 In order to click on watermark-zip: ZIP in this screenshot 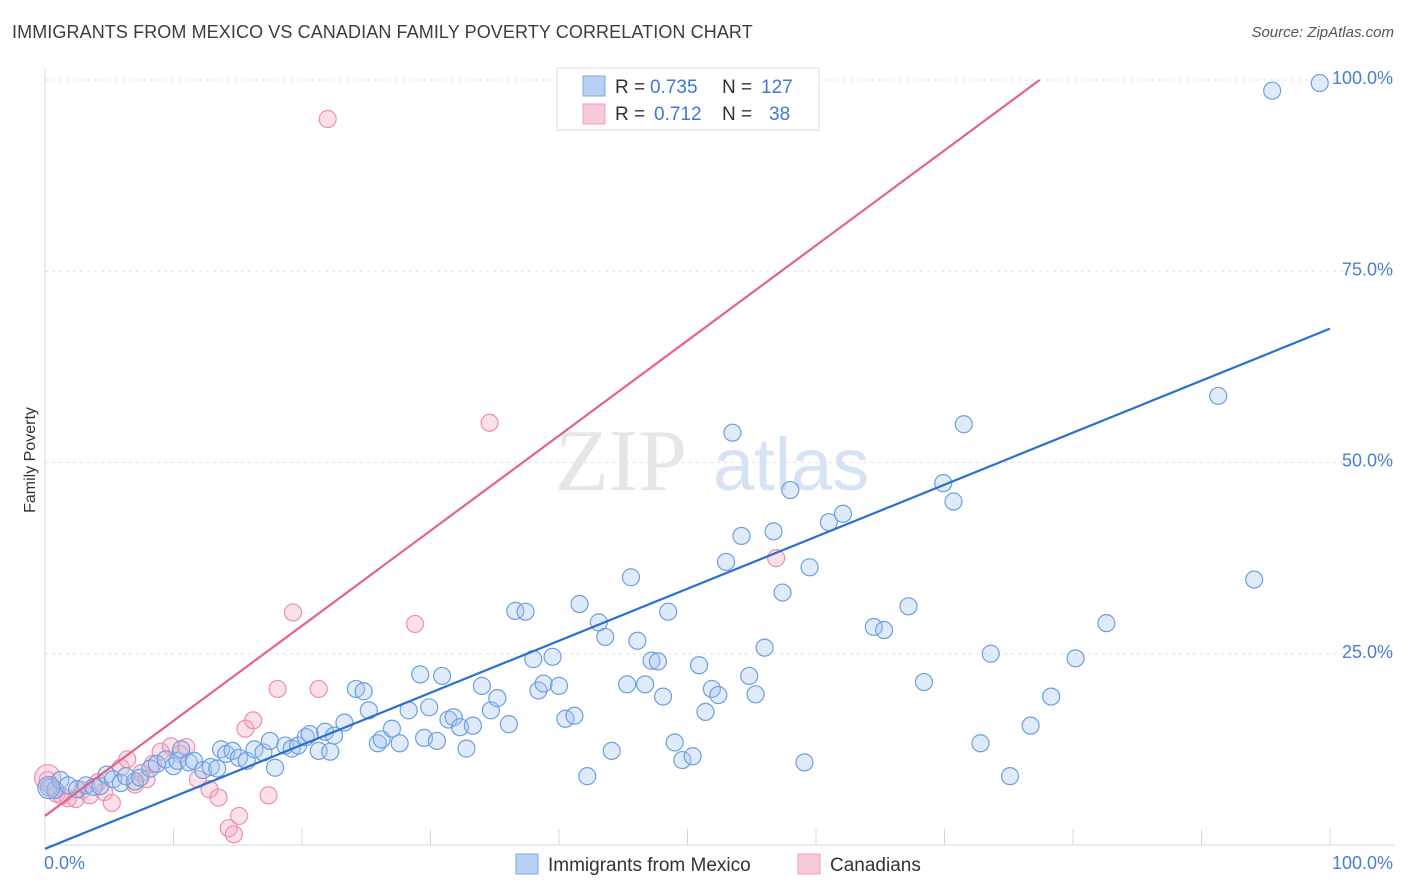, I will do `click(621, 461)`.